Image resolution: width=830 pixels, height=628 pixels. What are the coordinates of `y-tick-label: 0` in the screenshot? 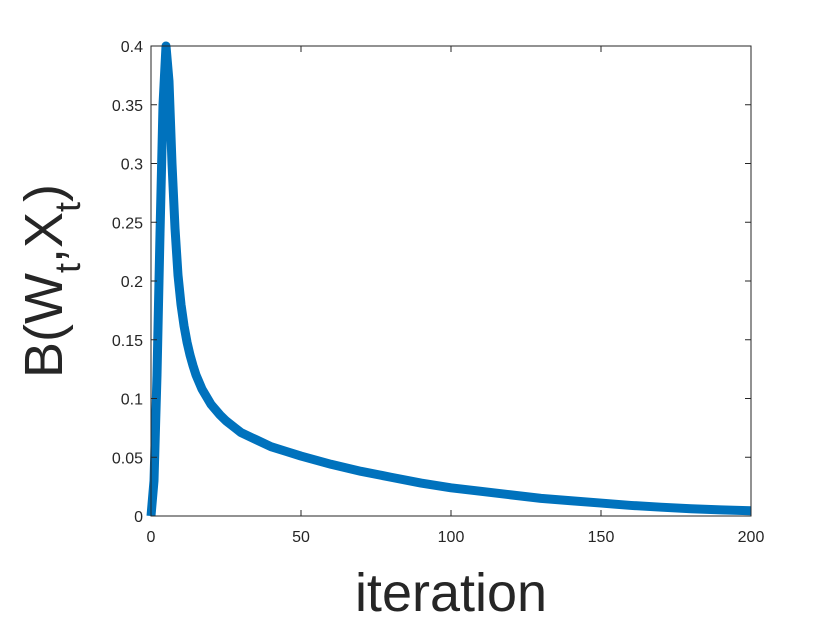 It's located at (138, 517).